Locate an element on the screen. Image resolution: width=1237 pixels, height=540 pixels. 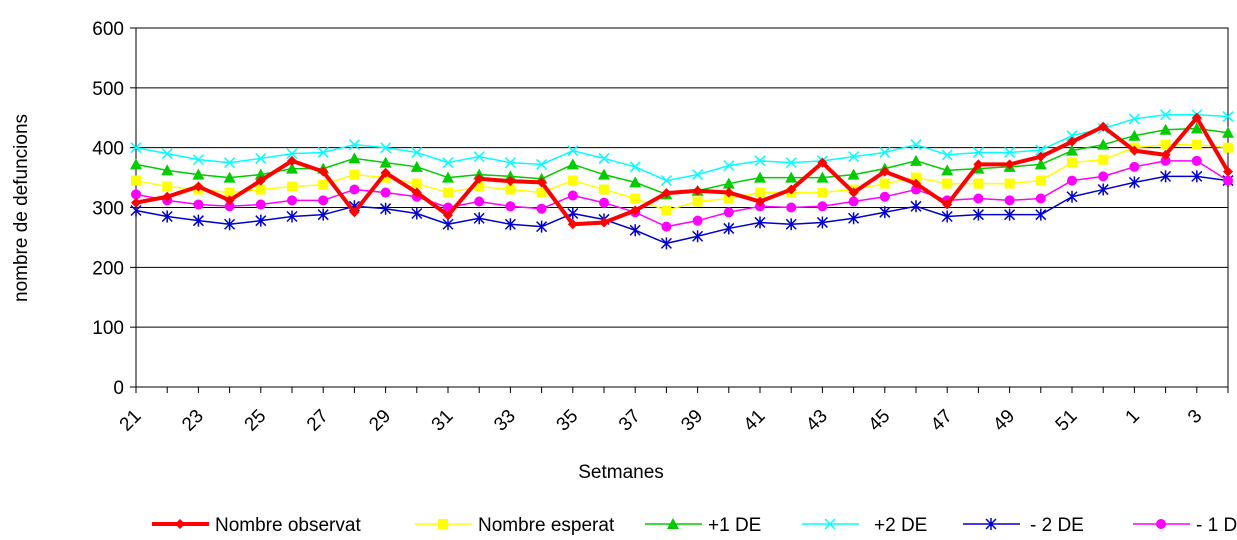
x-tick-label: 25 is located at coordinates (256, 421).